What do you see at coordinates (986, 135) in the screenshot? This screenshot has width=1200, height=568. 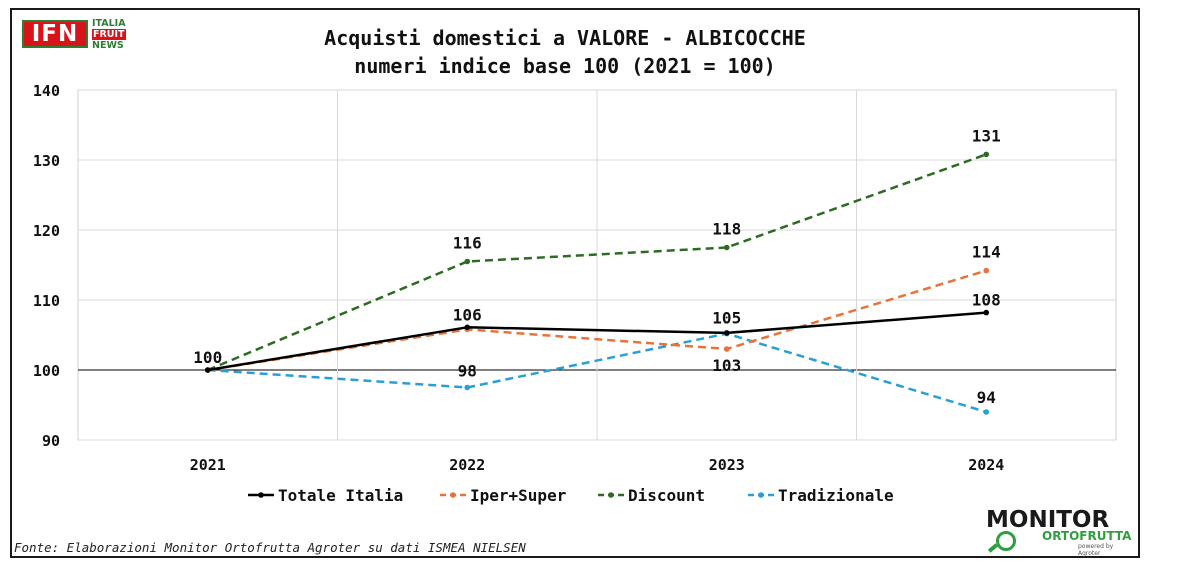 I see `data-label: 131` at bounding box center [986, 135].